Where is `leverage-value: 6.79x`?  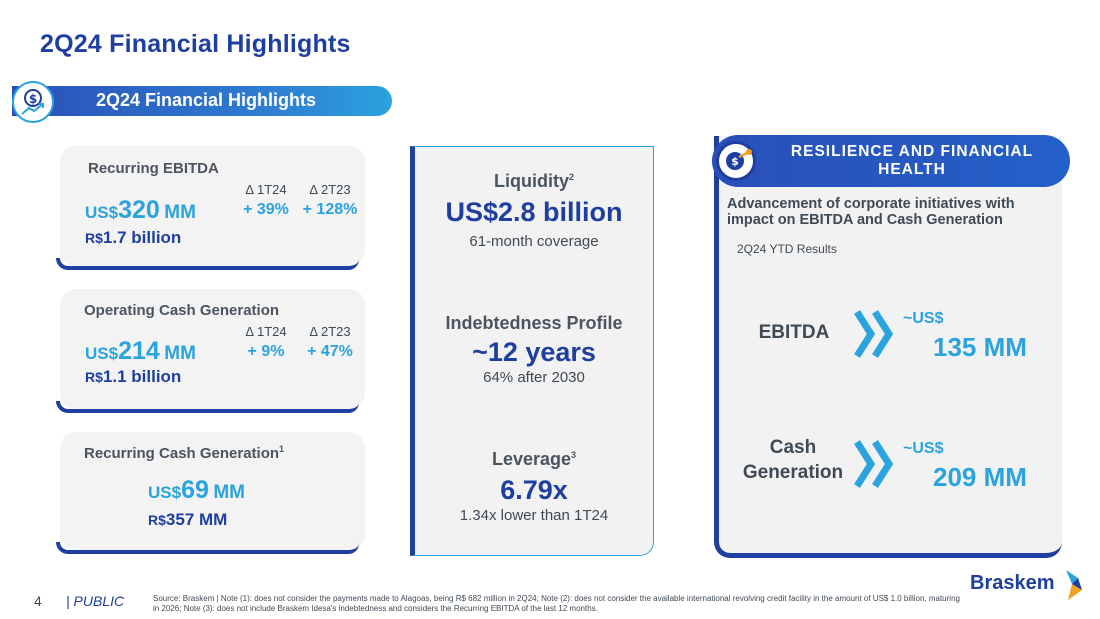 leverage-value: 6.79x is located at coordinates (534, 490).